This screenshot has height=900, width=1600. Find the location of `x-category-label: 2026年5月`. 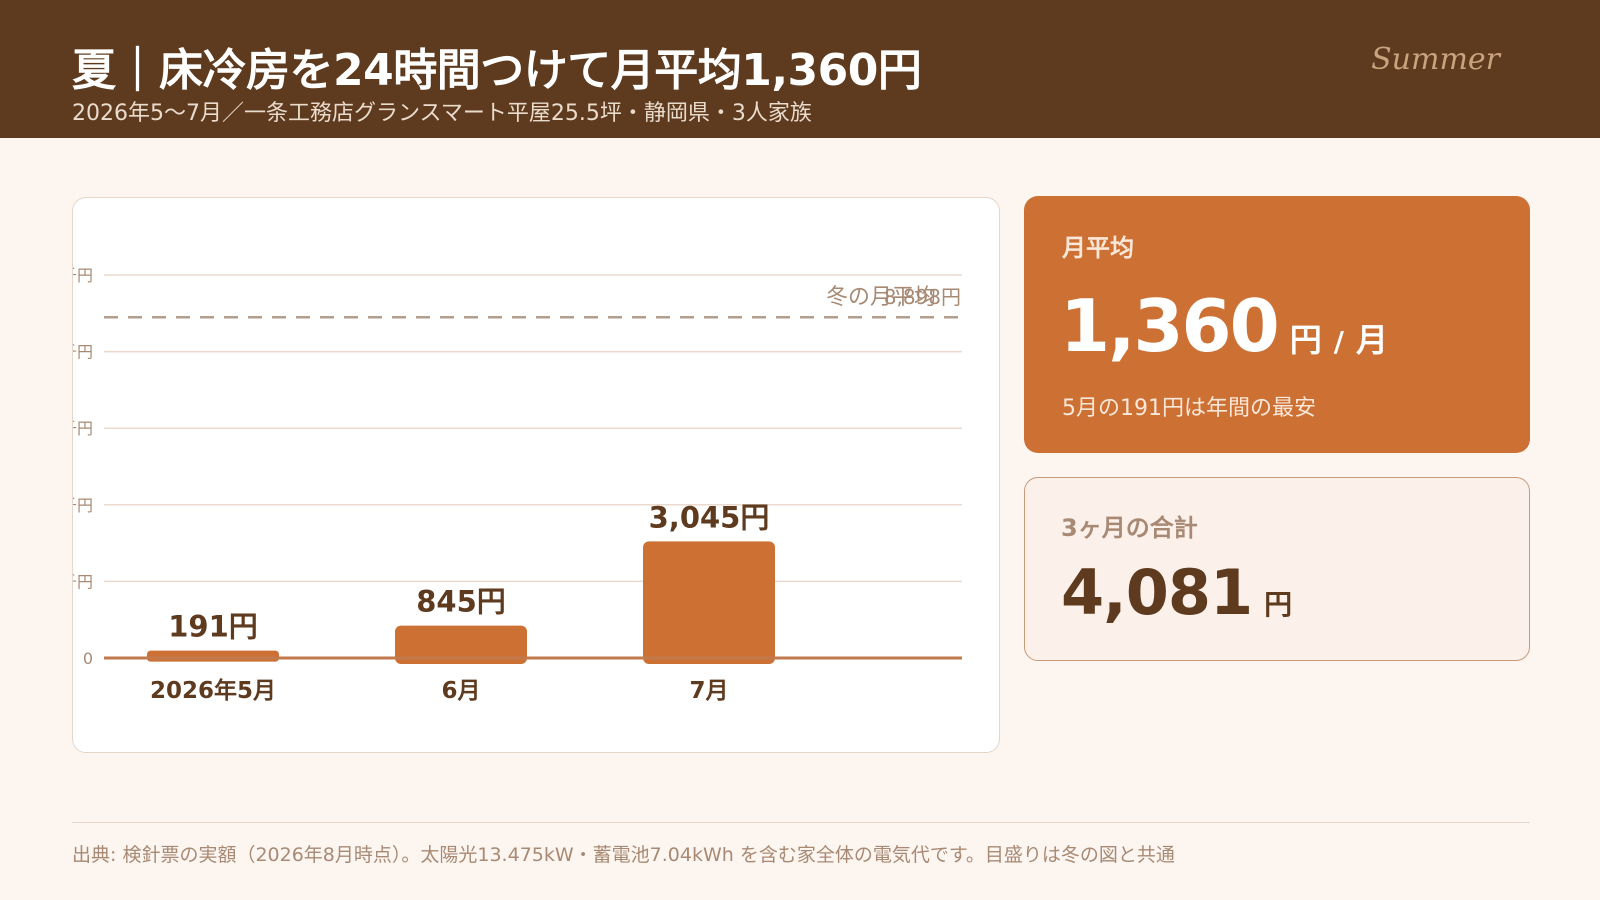

x-category-label: 2026年5月 is located at coordinates (213, 690).